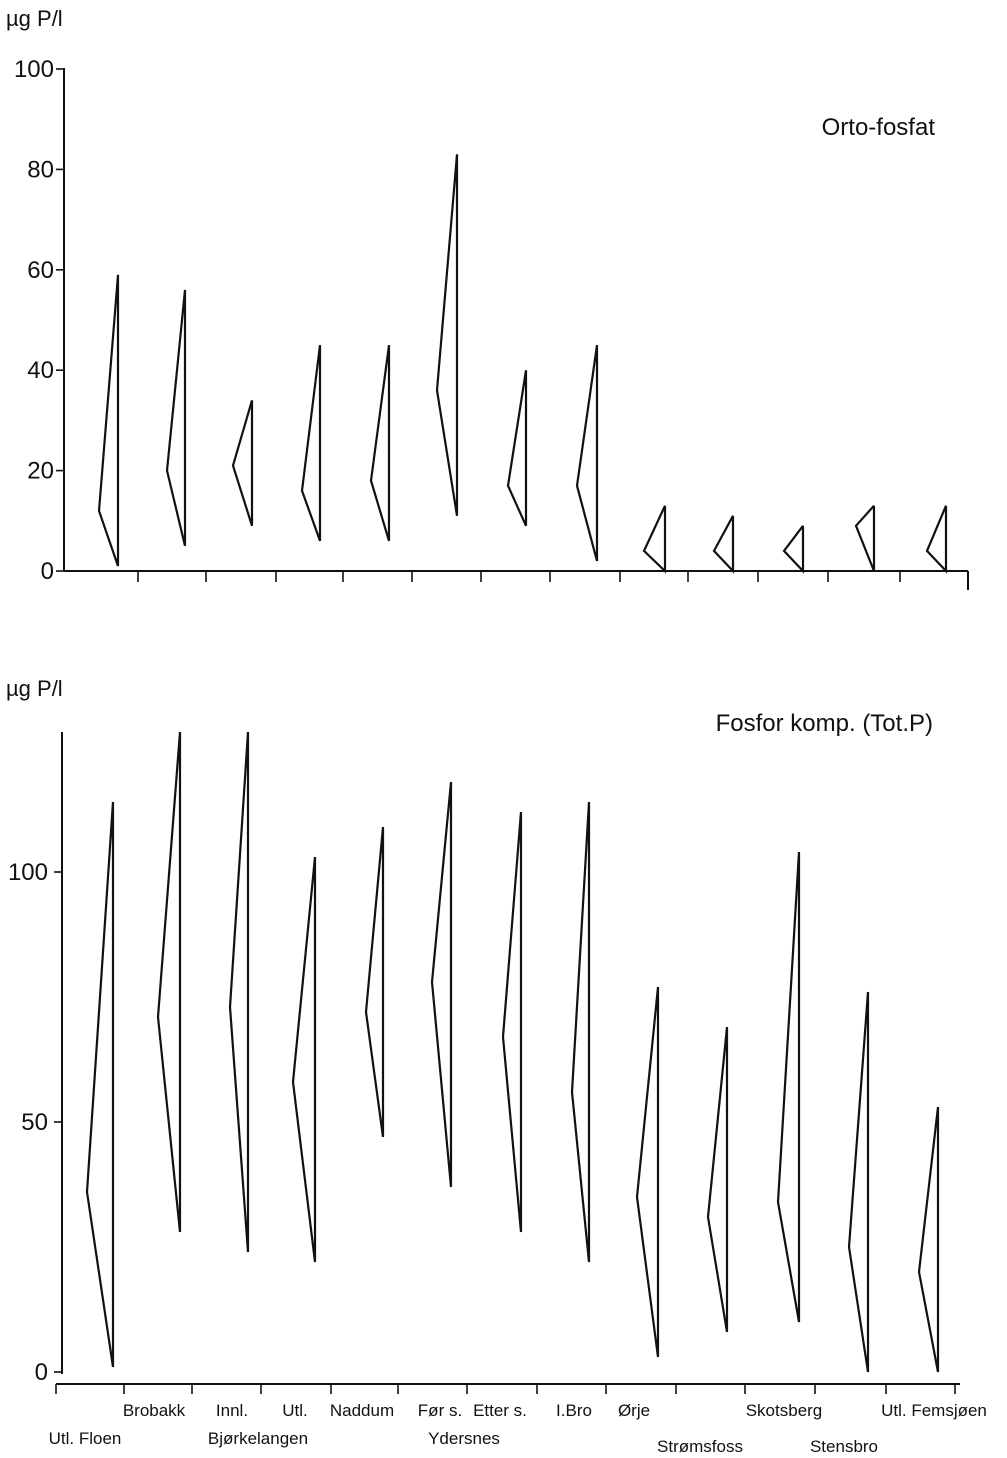  Describe the element at coordinates (574, 1410) in the screenshot. I see `category-label: I.Bro` at that location.